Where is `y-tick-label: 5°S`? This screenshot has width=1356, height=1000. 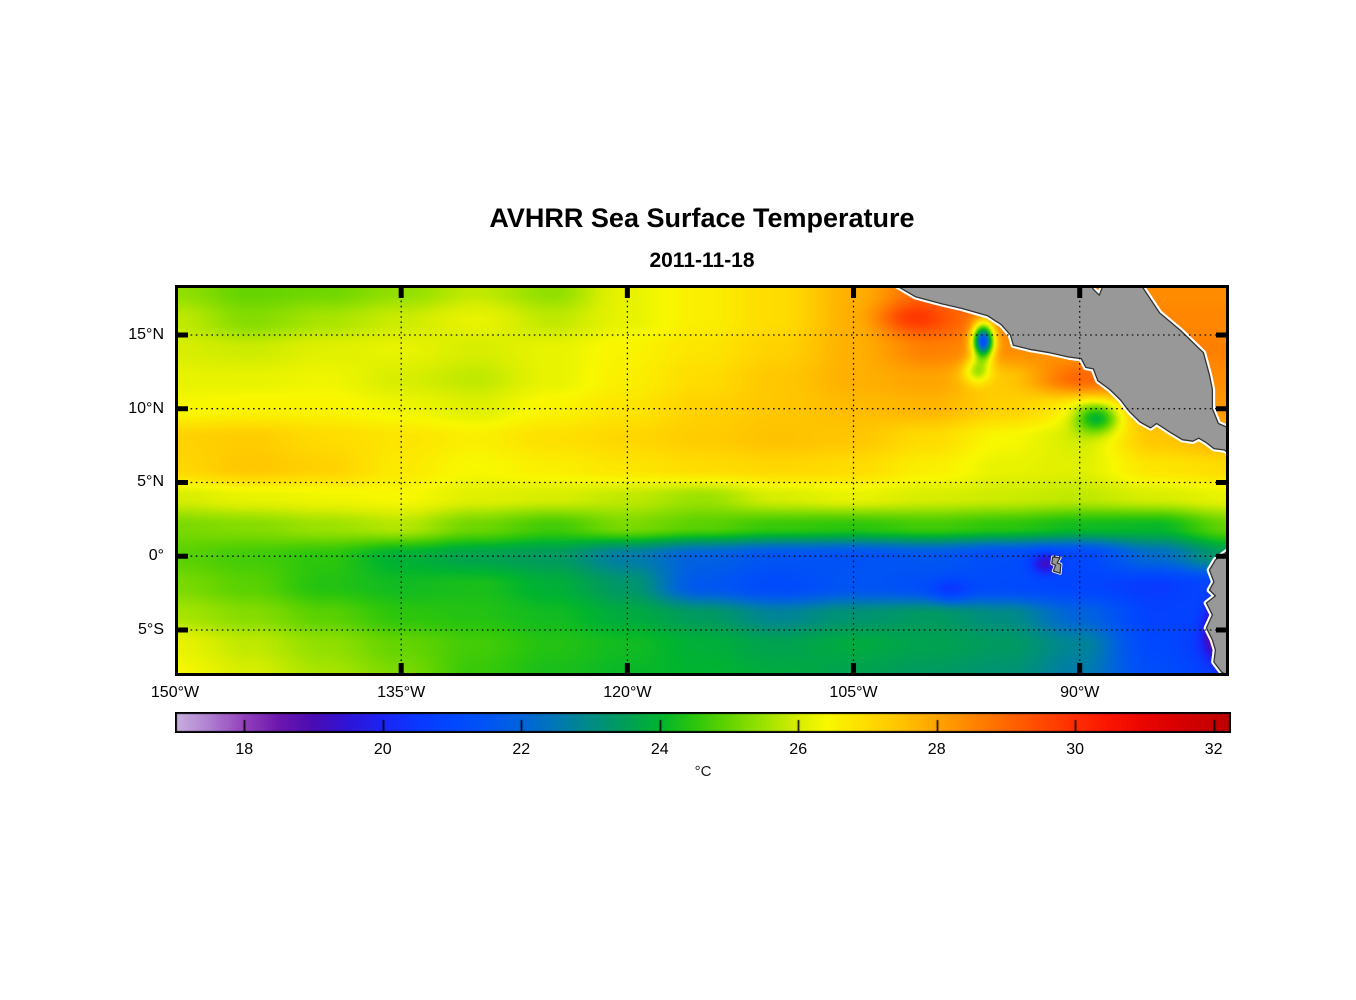
y-tick-label: 5°S is located at coordinates (151, 629).